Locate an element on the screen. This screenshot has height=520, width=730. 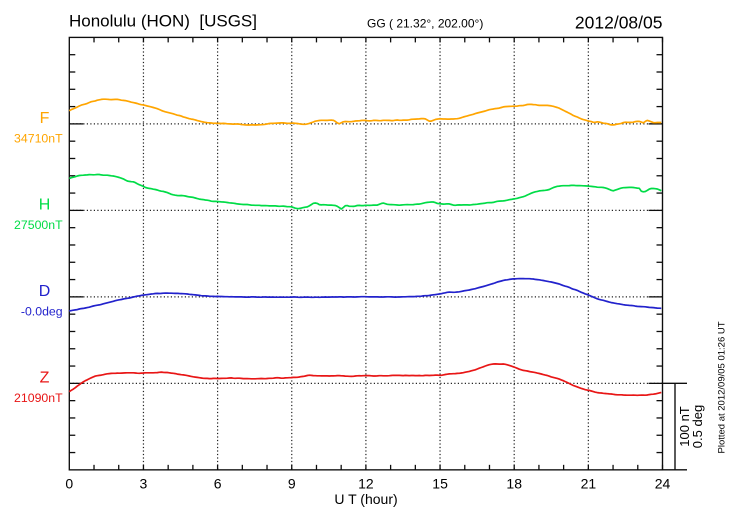
svg-text: 12 is located at coordinates (366, 484).